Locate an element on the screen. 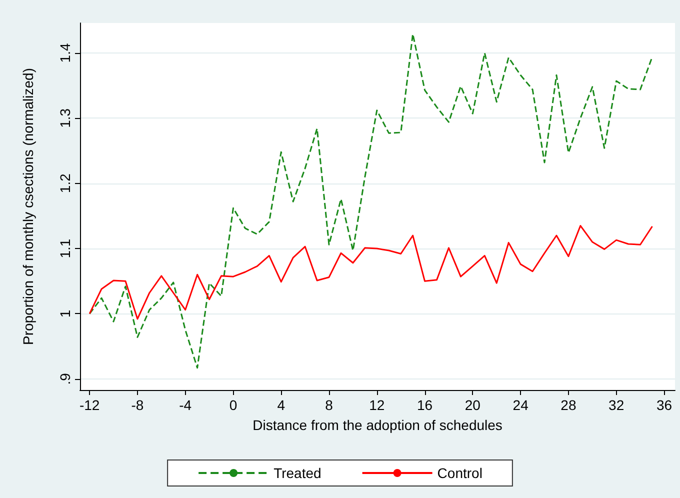 Image resolution: width=680 pixels, height=498 pixels. x-tick-label: -4 is located at coordinates (185, 405).